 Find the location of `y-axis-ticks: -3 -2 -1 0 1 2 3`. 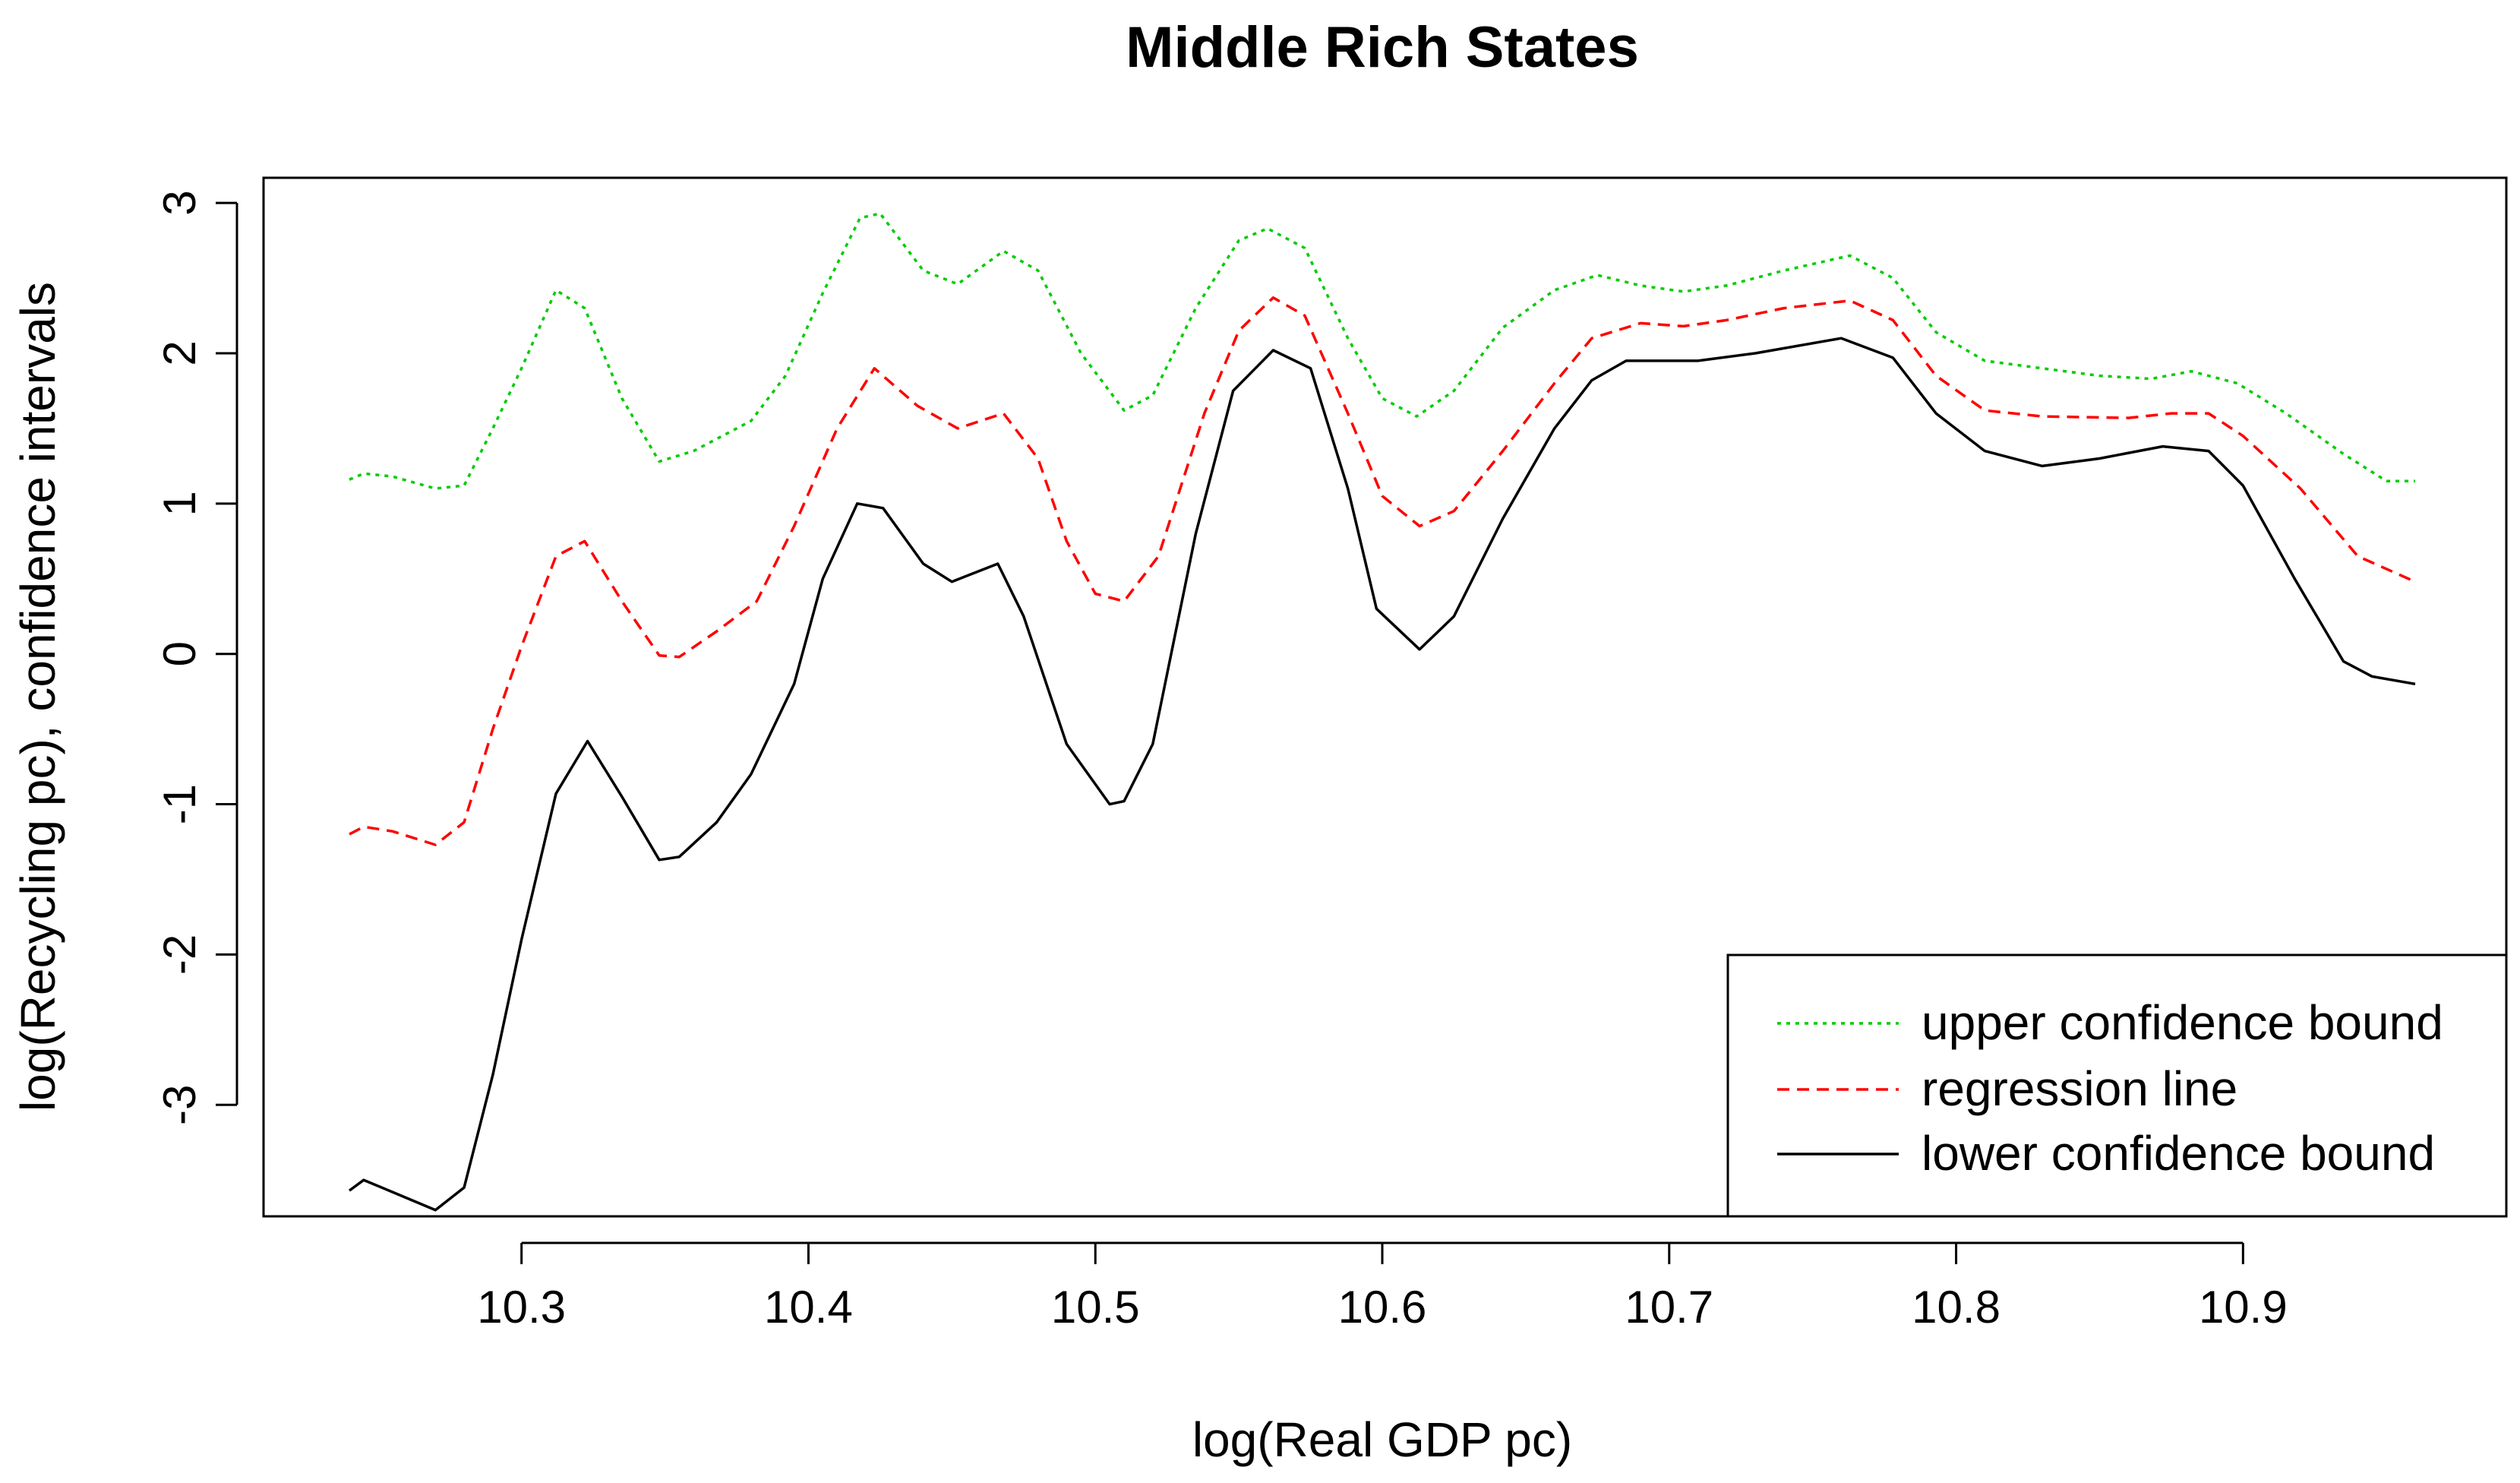

y-axis-ticks: -3 -2 -1 0 1 2 3 is located at coordinates (195, 657).